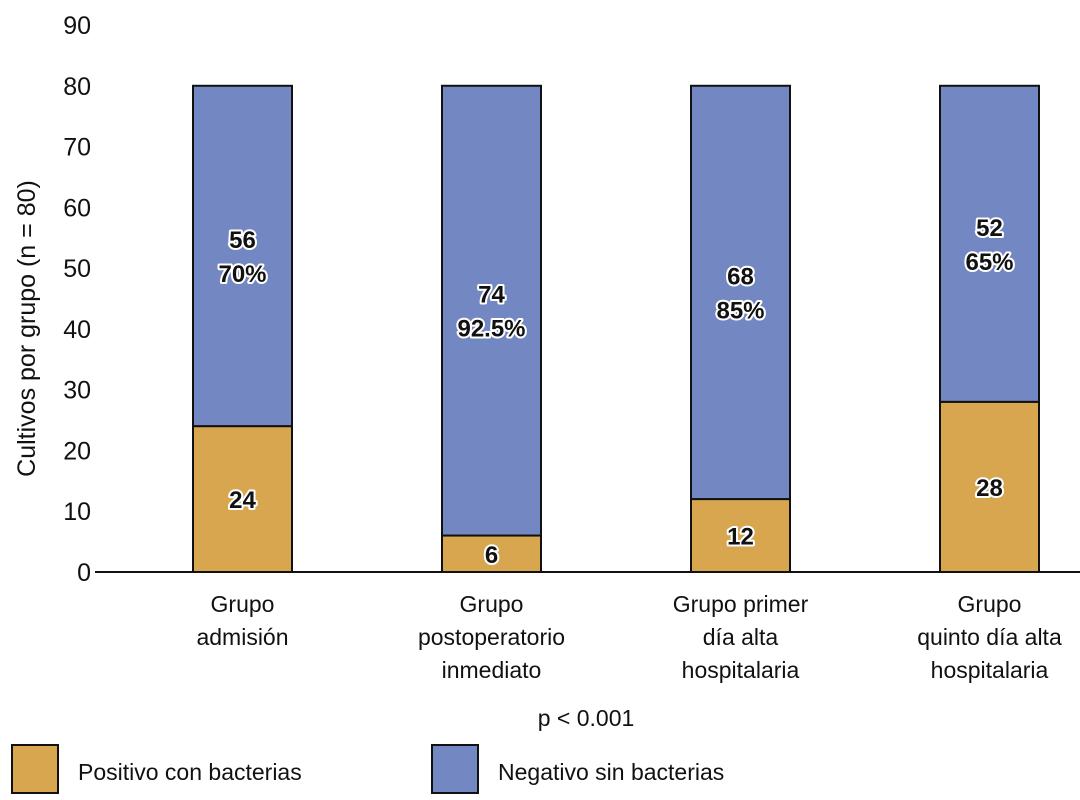 The image size is (1080, 800). What do you see at coordinates (491, 637) in the screenshot?
I see `x-category-label: postoperatorio` at bounding box center [491, 637].